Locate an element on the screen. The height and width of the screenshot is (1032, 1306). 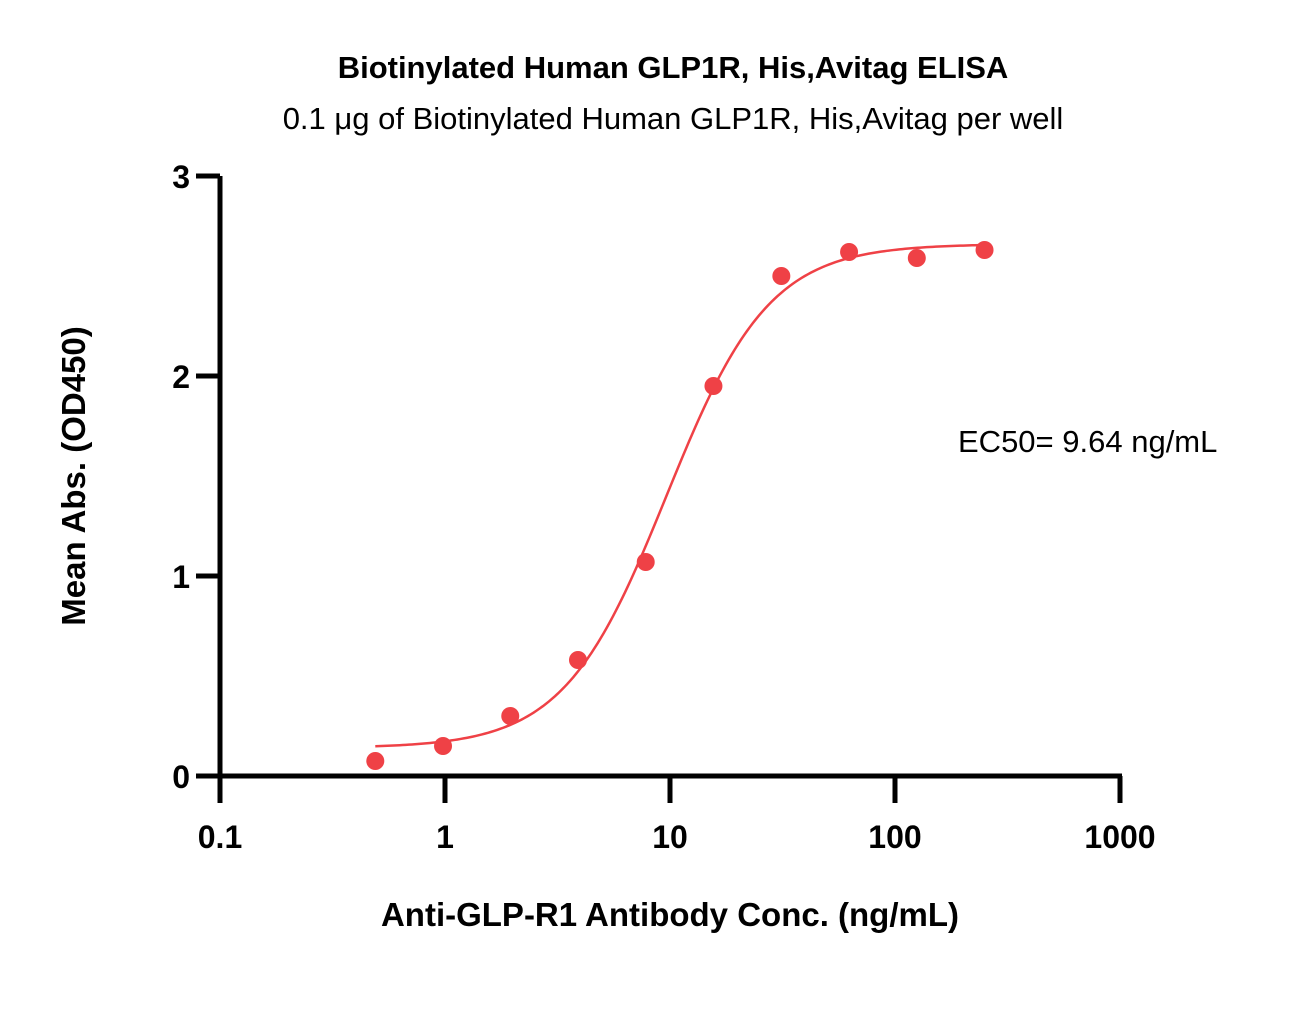
x-tick-label: 1 is located at coordinates (445, 837).